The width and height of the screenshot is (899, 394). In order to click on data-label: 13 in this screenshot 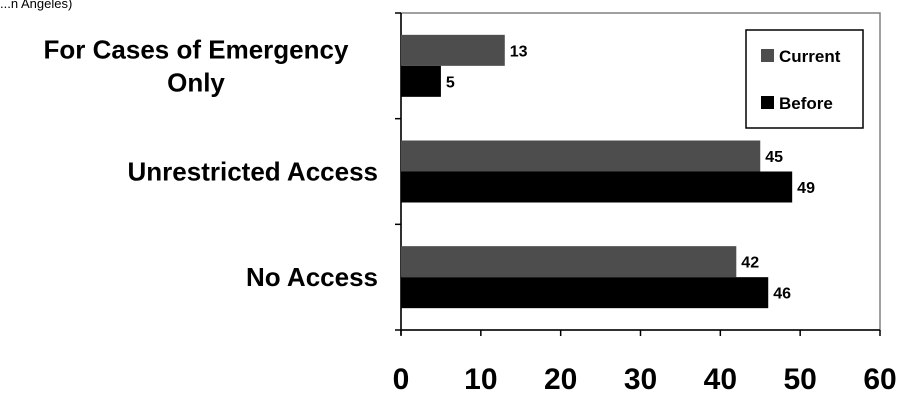, I will do `click(519, 51)`.